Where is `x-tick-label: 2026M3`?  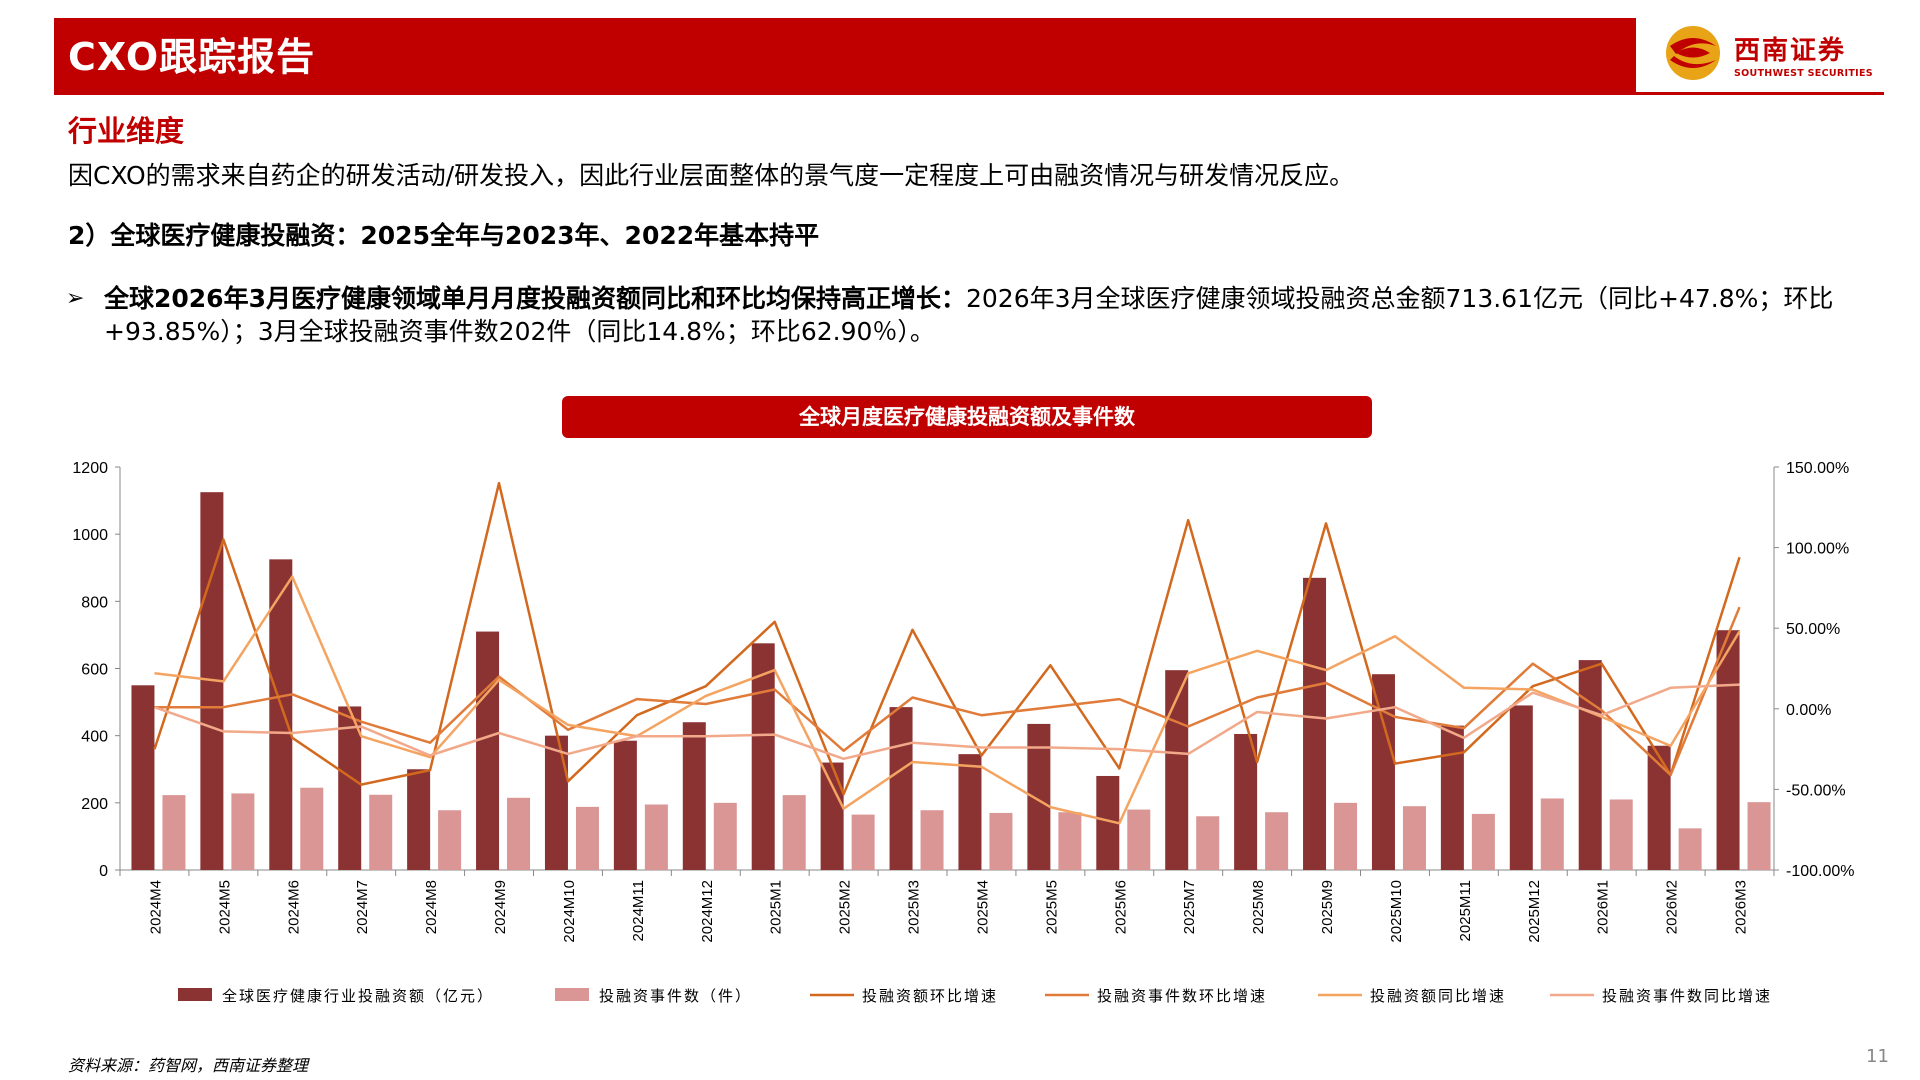
x-tick-label: 2026M3 is located at coordinates (1741, 907).